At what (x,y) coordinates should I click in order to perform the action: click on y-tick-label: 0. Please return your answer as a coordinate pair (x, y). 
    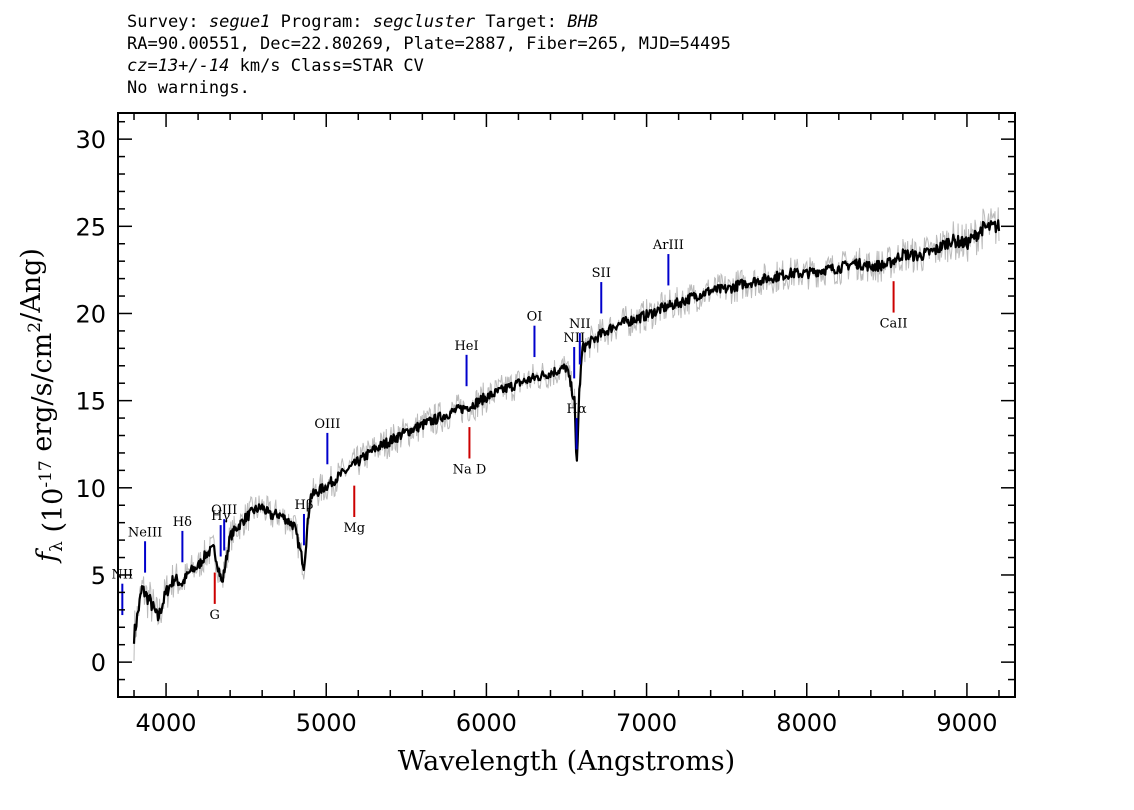
    Looking at the image, I should click on (98, 663).